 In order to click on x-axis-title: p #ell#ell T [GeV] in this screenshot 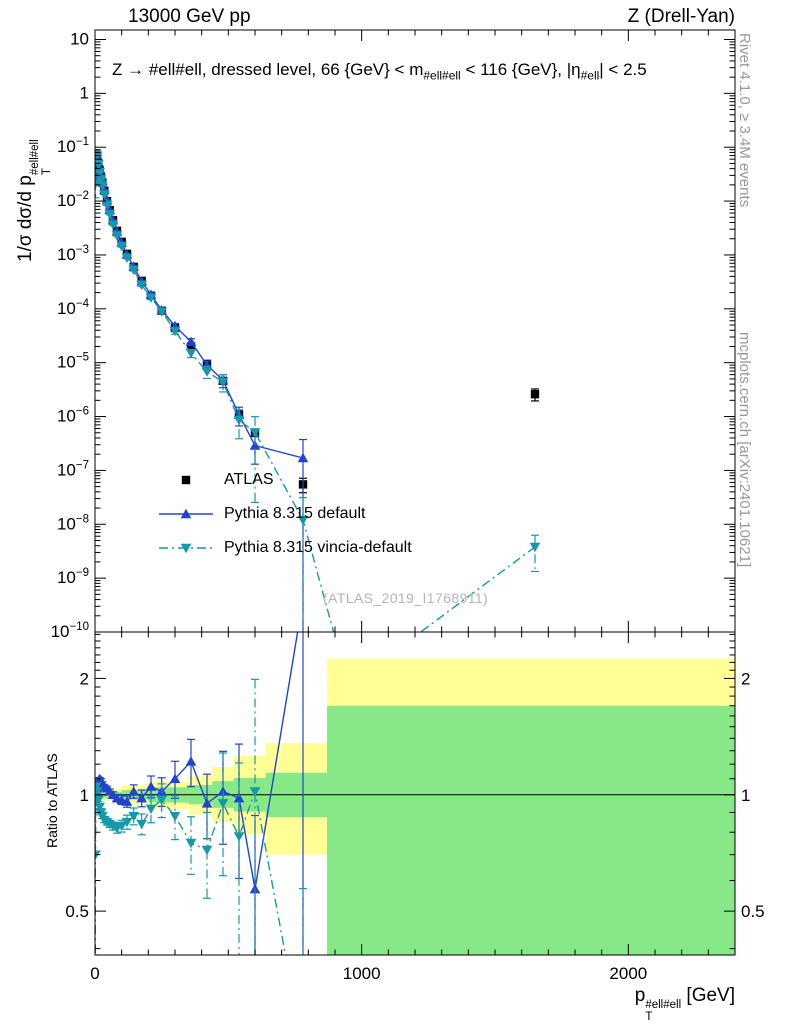, I will do `click(685, 1004)`.